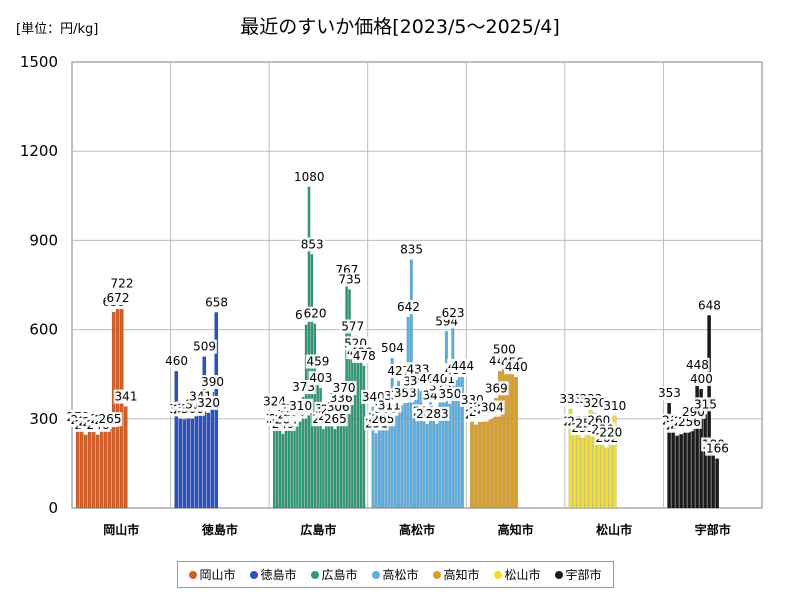 This screenshot has width=800, height=600. I want to click on data-label: 444, so click(462, 366).